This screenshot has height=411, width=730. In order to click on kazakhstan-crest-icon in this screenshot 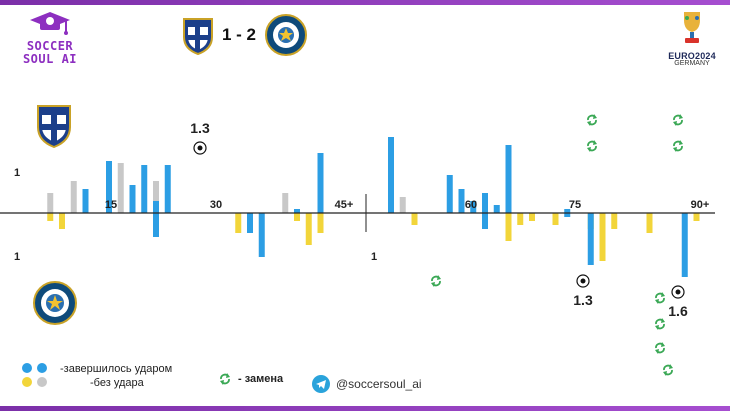, I will do `click(286, 35)`.